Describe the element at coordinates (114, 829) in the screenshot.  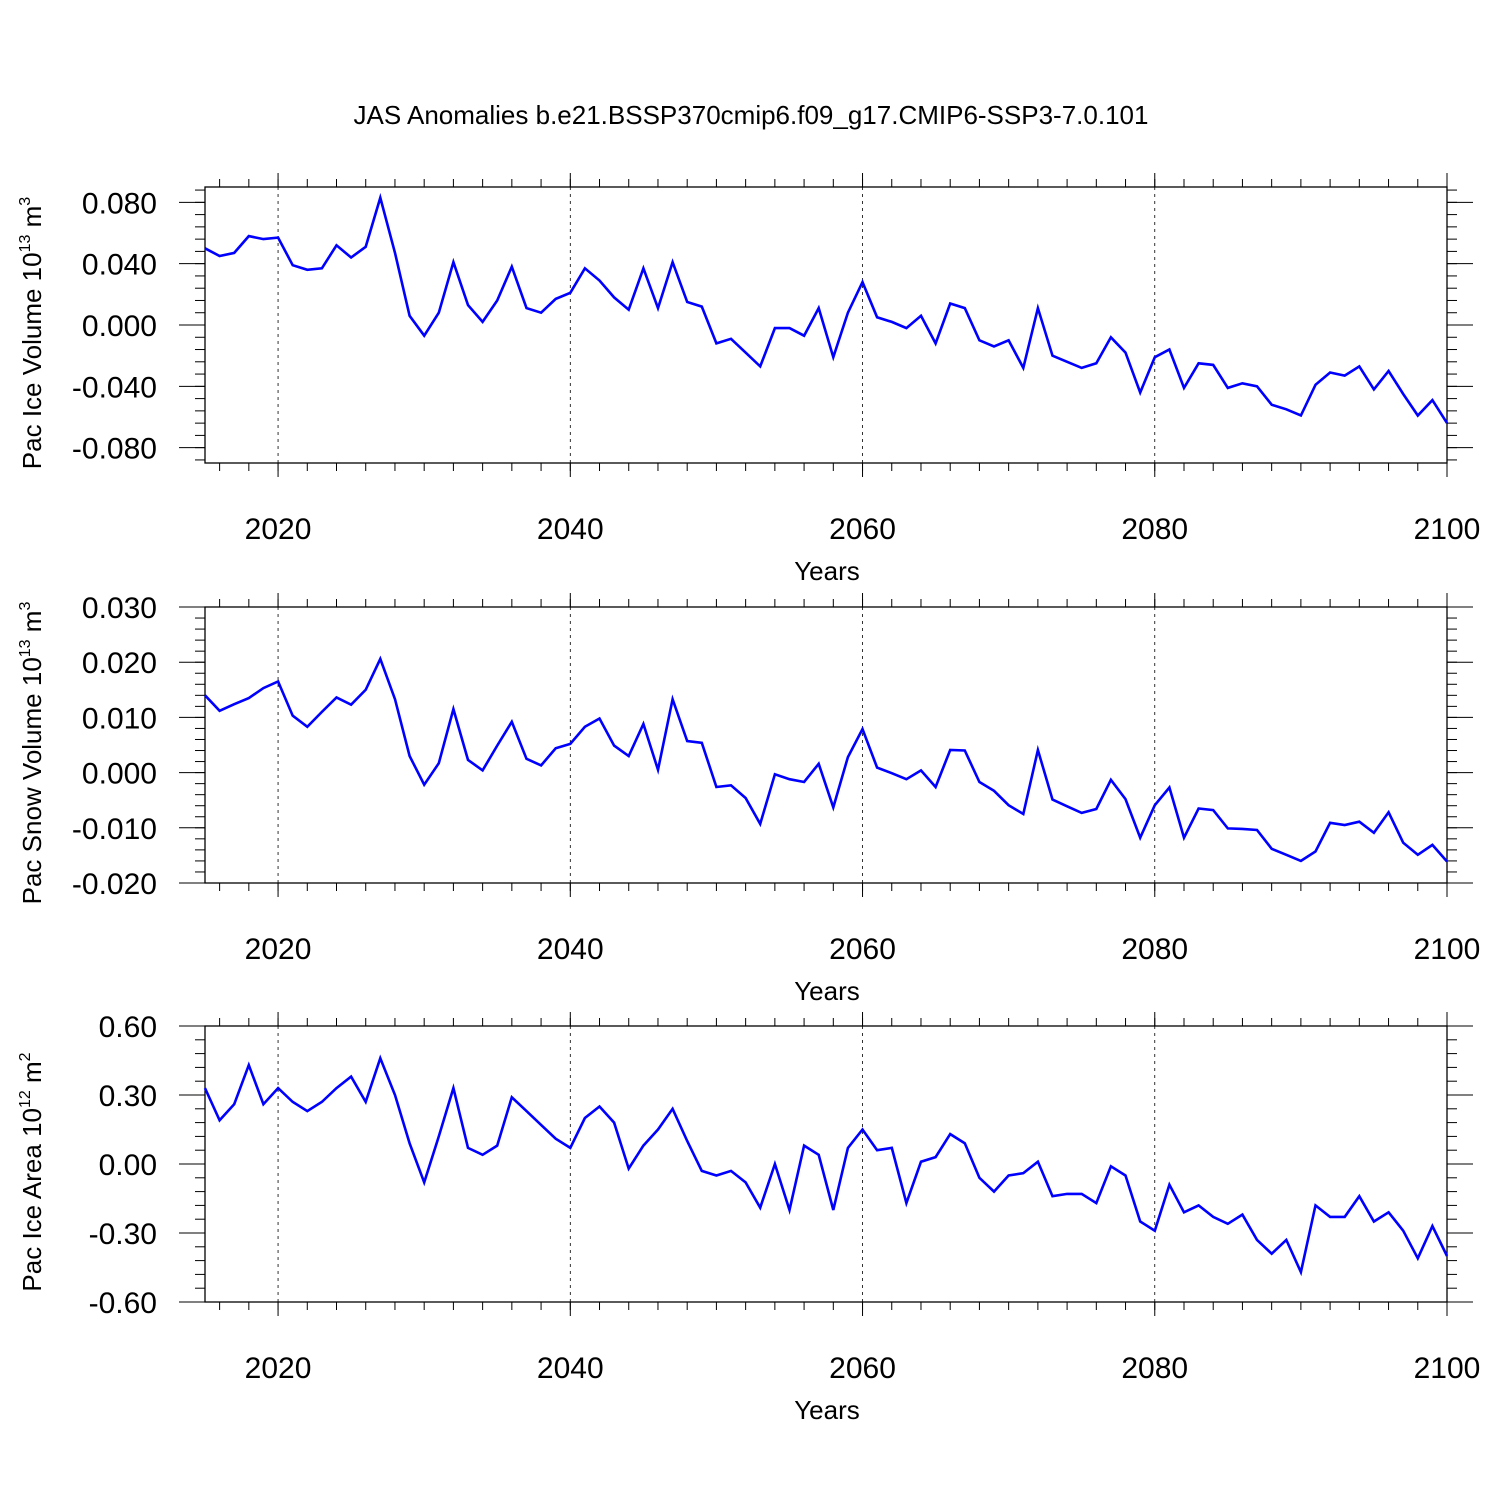
I see `y-tick-label: -0.010` at that location.